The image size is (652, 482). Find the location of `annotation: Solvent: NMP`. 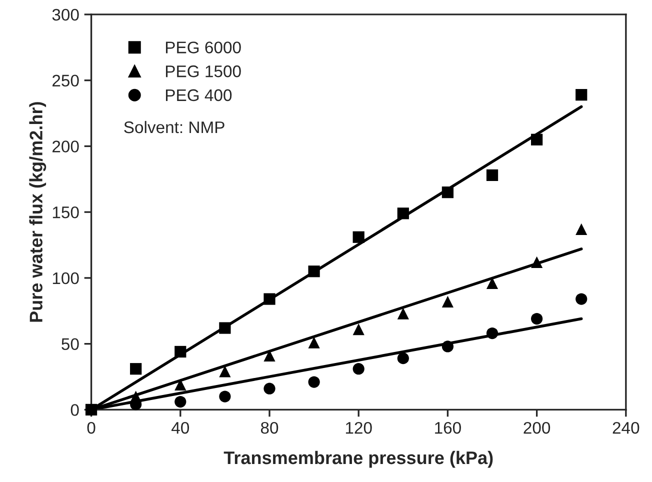

annotation: Solvent: NMP is located at coordinates (174, 127).